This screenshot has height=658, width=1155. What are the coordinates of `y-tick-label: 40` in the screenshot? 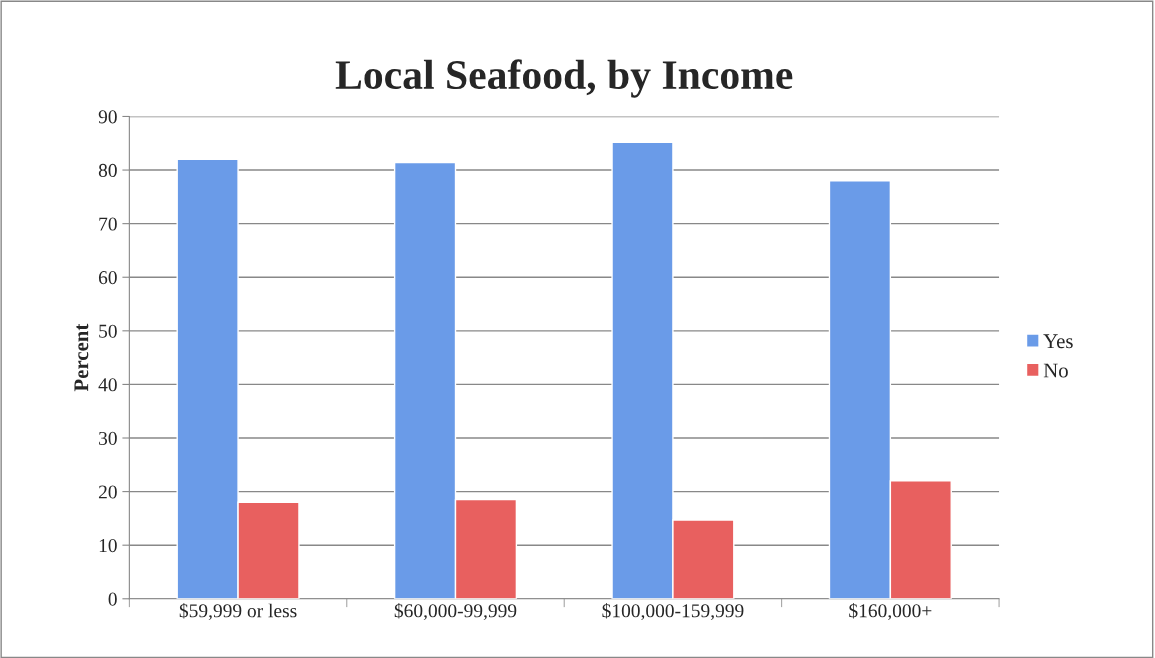 It's located at (107, 385).